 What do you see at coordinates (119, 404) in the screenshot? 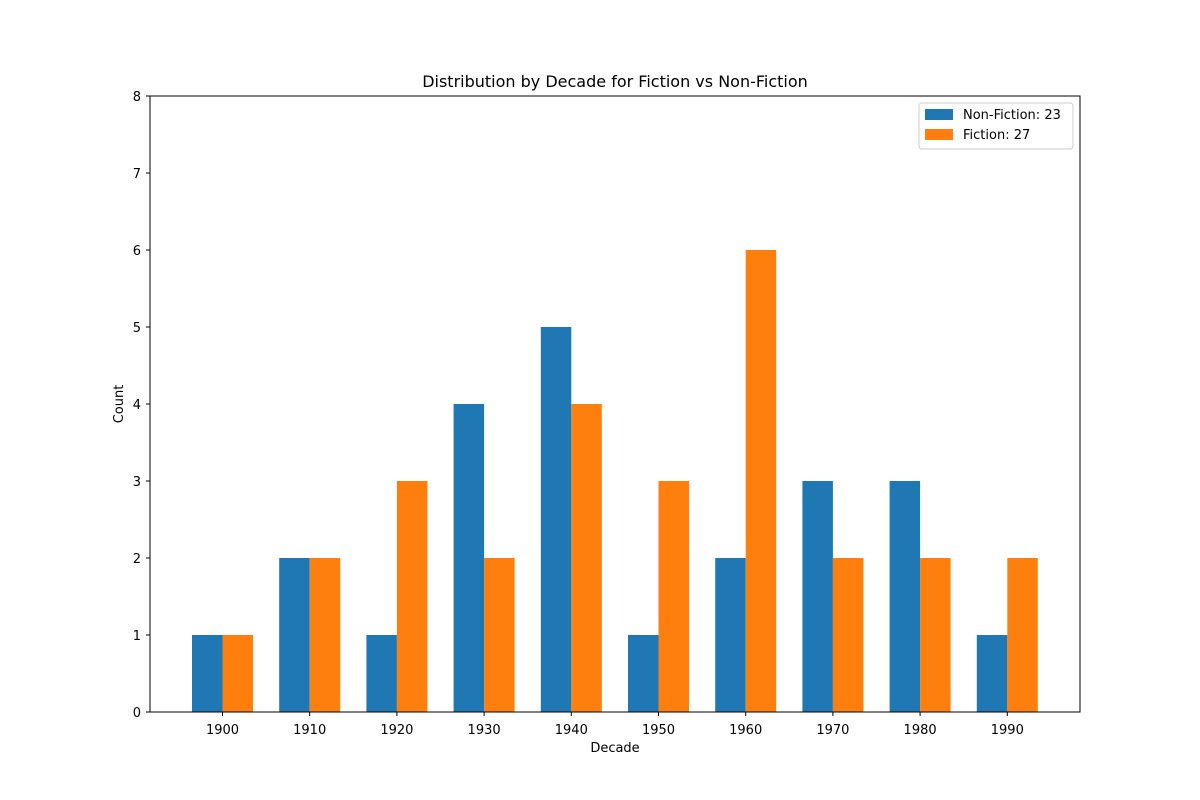
I see `y-axis-label: Count` at bounding box center [119, 404].